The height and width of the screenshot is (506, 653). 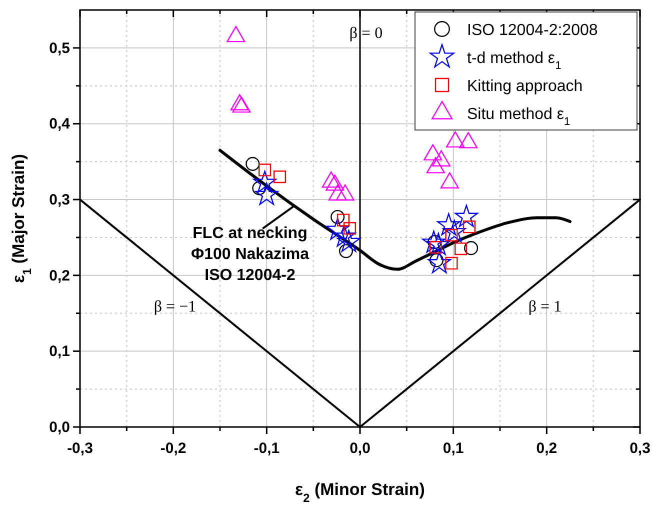 What do you see at coordinates (59, 275) in the screenshot?
I see `y-tick-label: 0,2` at bounding box center [59, 275].